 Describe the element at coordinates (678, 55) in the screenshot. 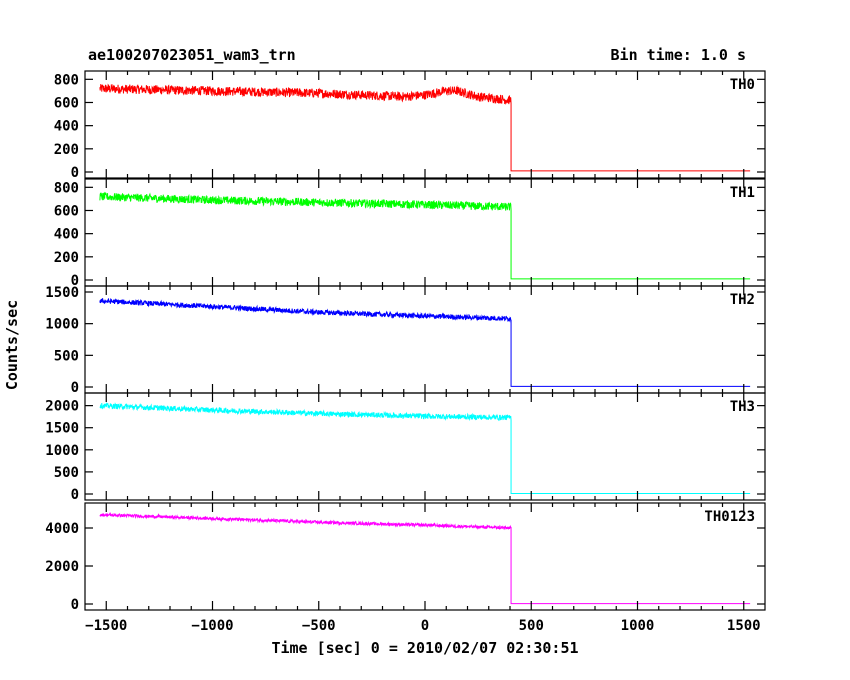

I see `bin-time-label: Bin time: 1.0 s` at that location.